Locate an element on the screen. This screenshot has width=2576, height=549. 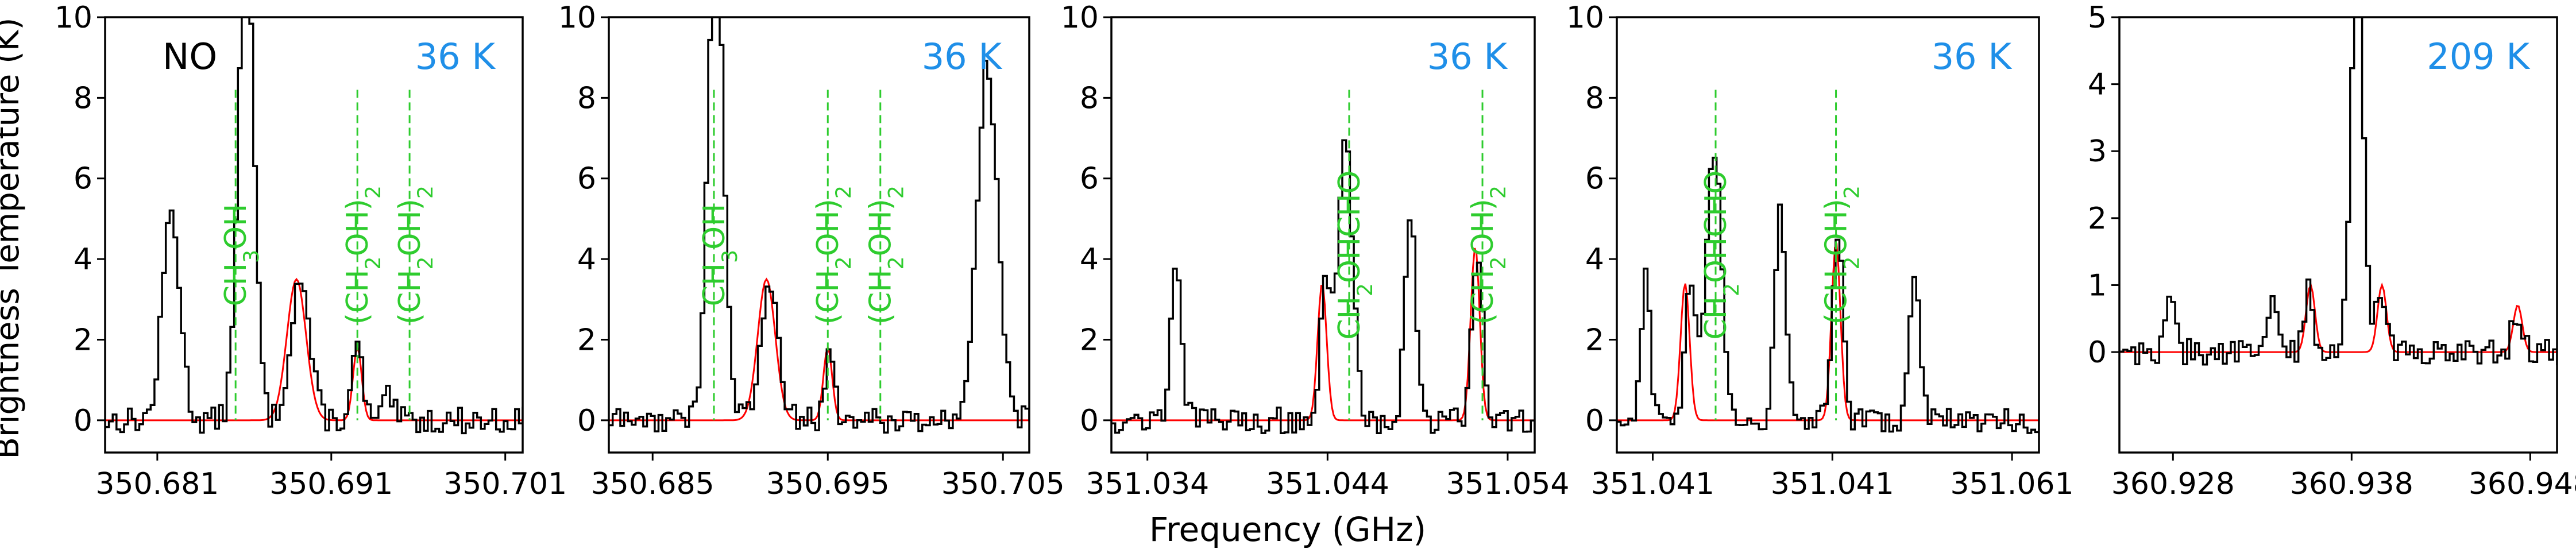
x-tick-label: 350.681 is located at coordinates (157, 484).